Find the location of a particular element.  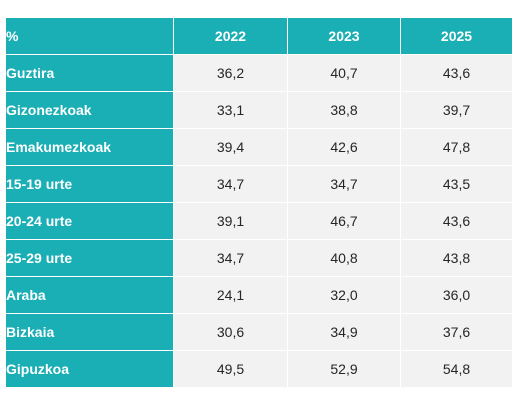

header-row: % 2022 2023 2025 is located at coordinates (259, 36).